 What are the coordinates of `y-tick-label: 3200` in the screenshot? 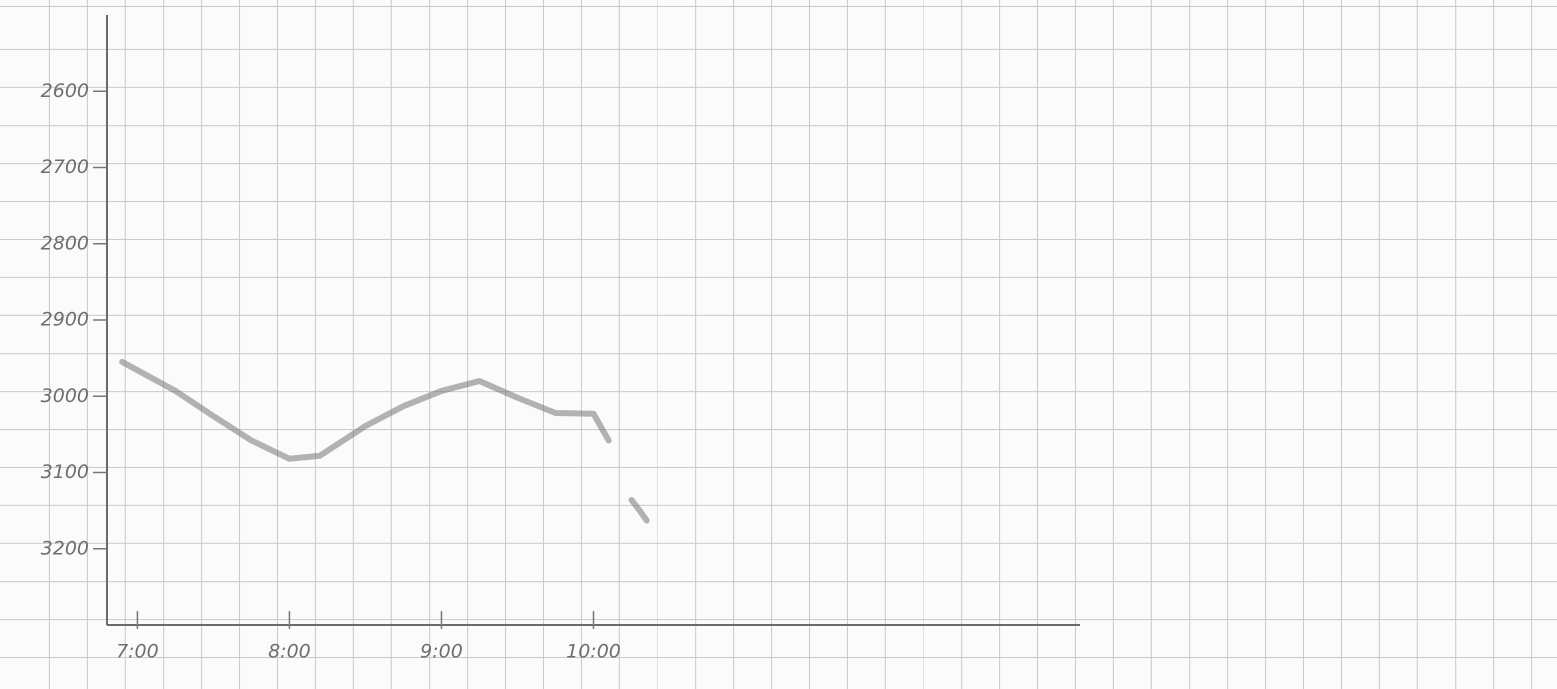 It's located at (65, 548).